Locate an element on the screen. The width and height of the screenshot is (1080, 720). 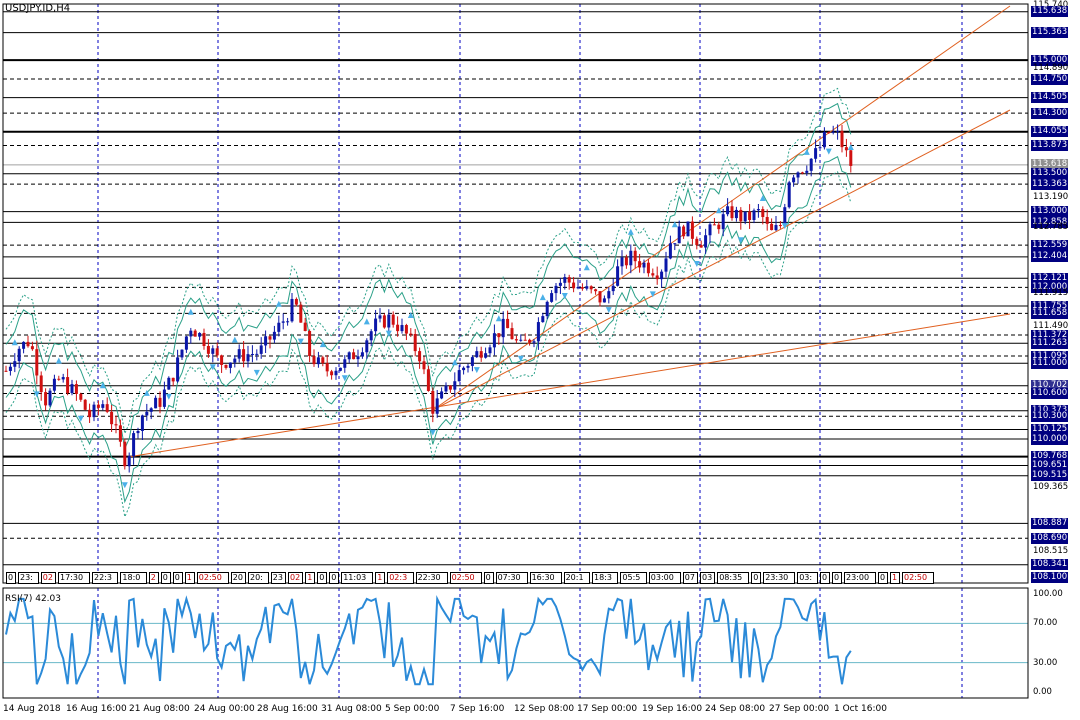
tick-marker: 22:3 is located at coordinates (105, 578).